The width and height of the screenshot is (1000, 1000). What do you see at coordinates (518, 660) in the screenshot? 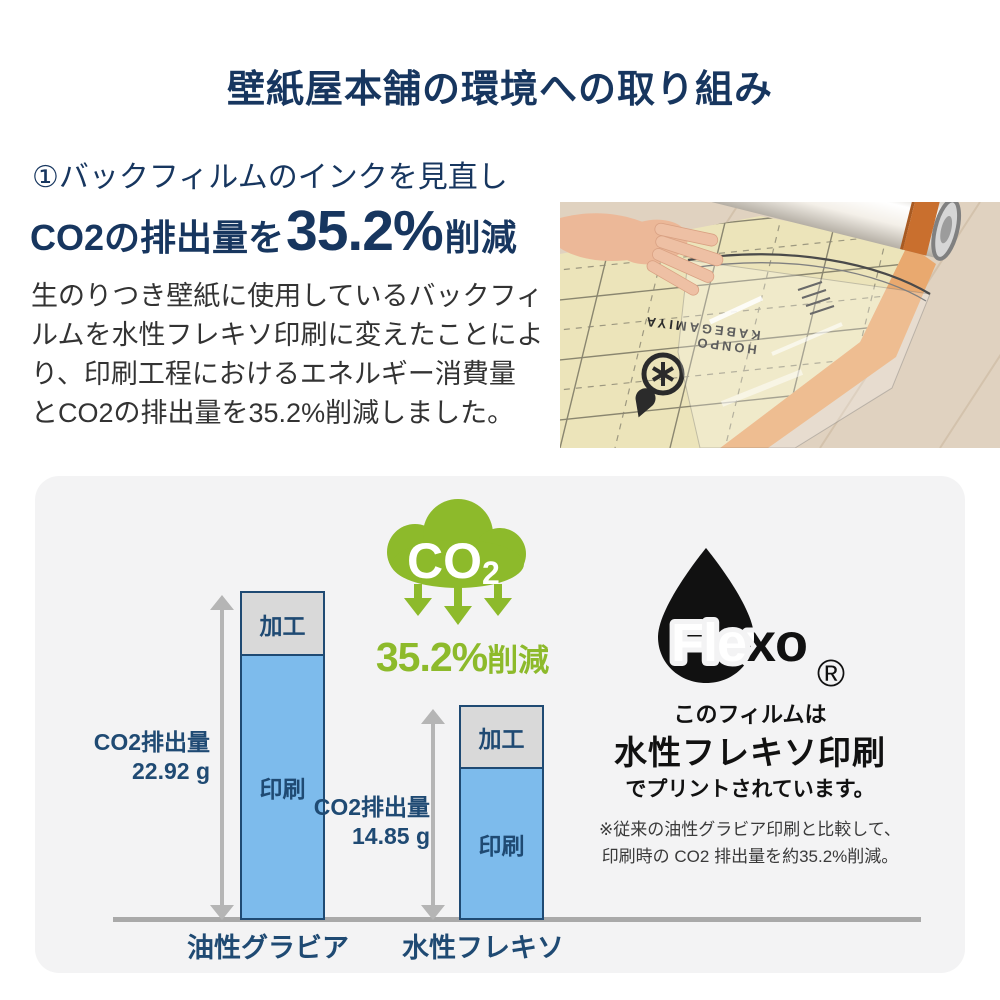
I see `reduction-suffix: 削減` at bounding box center [518, 660].